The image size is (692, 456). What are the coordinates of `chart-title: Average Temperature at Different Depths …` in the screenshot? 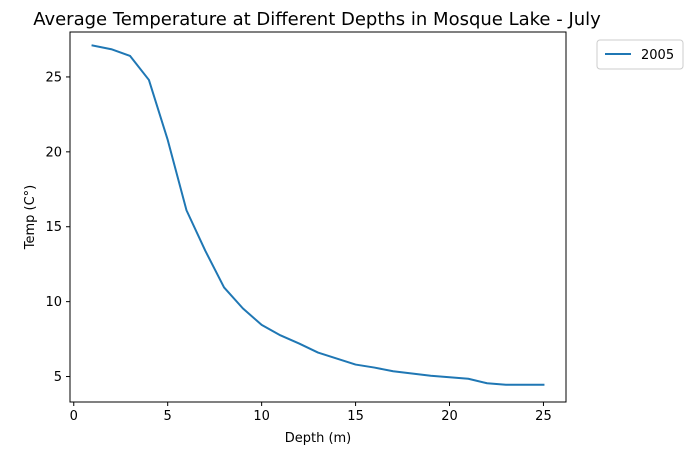 It's located at (317, 19).